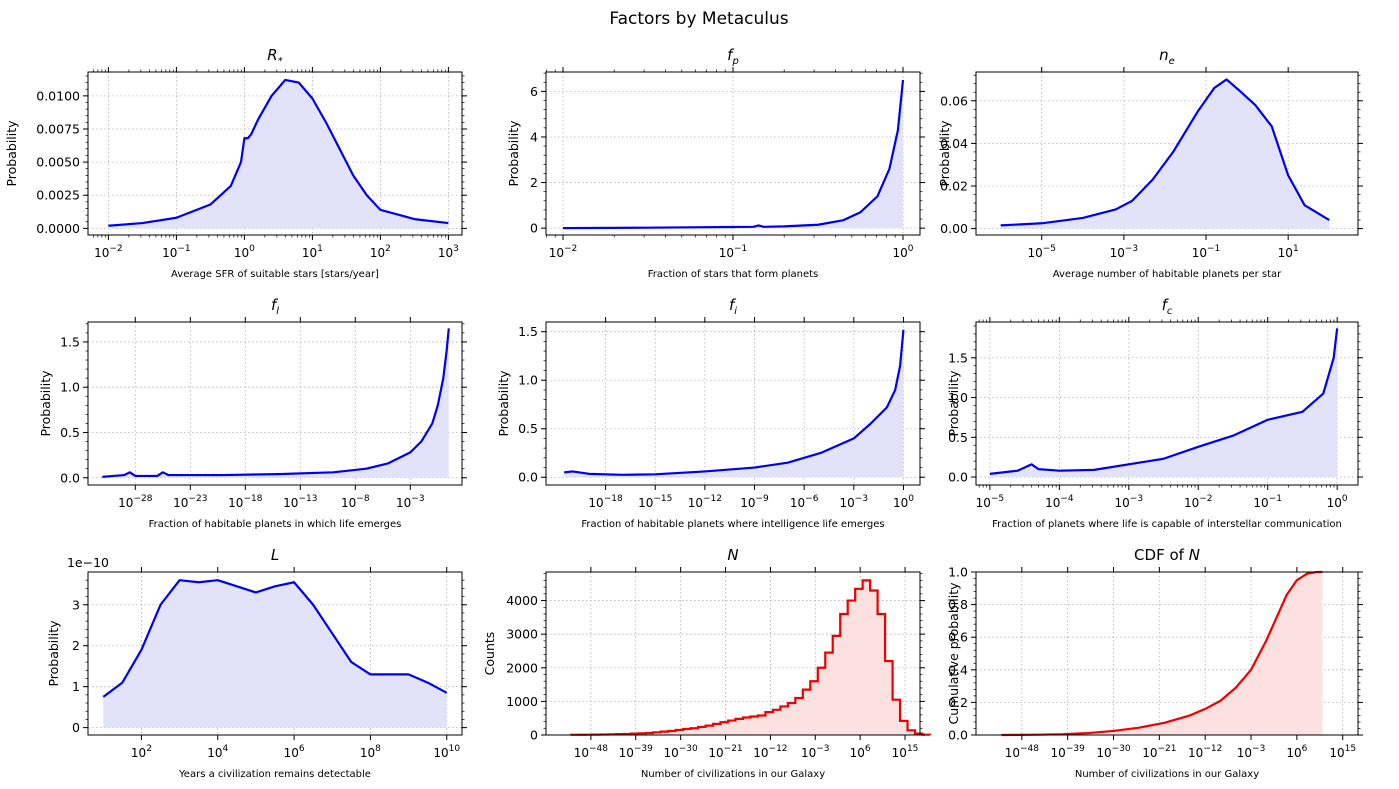  What do you see at coordinates (680, 752) in the screenshot?
I see `x-tick-label: 10⁻³⁰` at bounding box center [680, 752].